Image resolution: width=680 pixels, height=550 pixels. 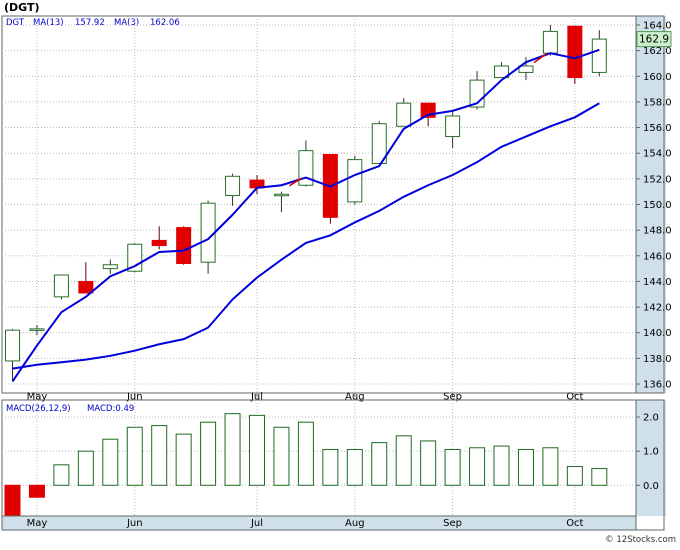 What do you see at coordinates (305, 397) in the screenshot?
I see `price-x-axis: May Jun Jul Aug Sep Oct` at bounding box center [305, 397].